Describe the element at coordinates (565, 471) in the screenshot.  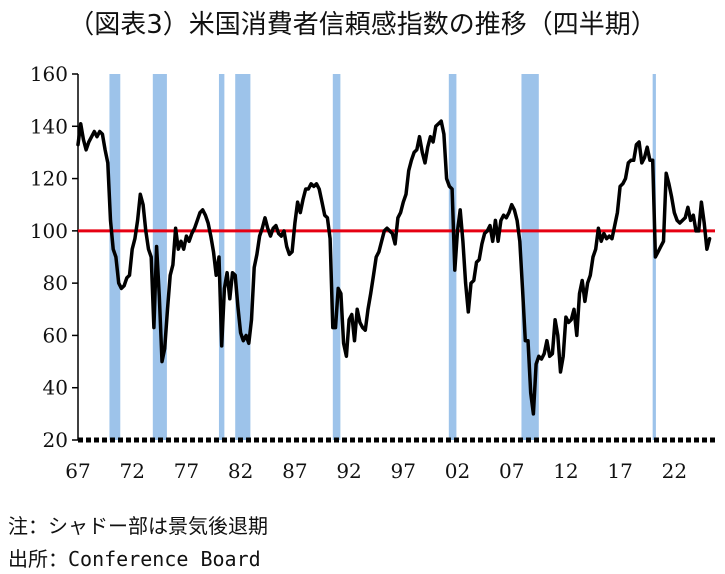
I see `x-tick-label-12: 12` at that location.